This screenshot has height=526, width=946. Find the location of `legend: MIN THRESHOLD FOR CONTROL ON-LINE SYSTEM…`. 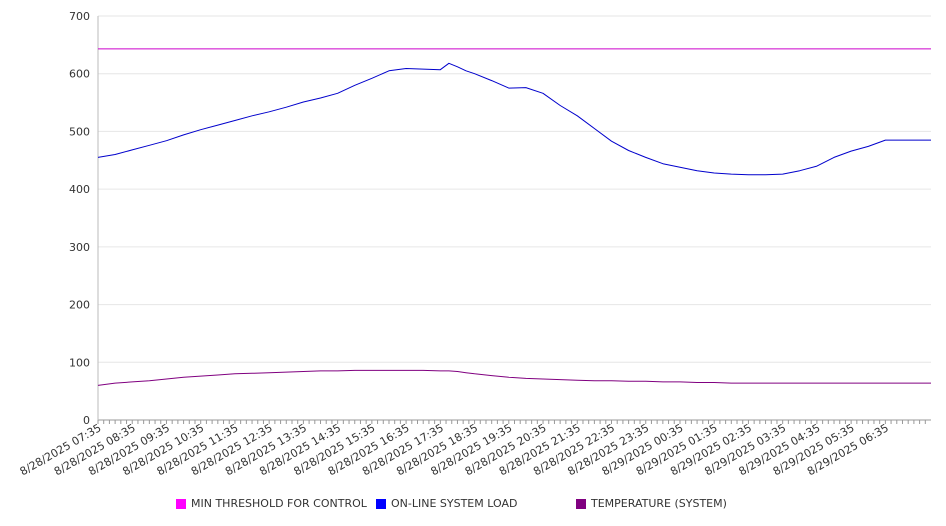

legend: MIN THRESHOLD FOR CONTROL ON-LINE SYSTEM… is located at coordinates (473, 506).